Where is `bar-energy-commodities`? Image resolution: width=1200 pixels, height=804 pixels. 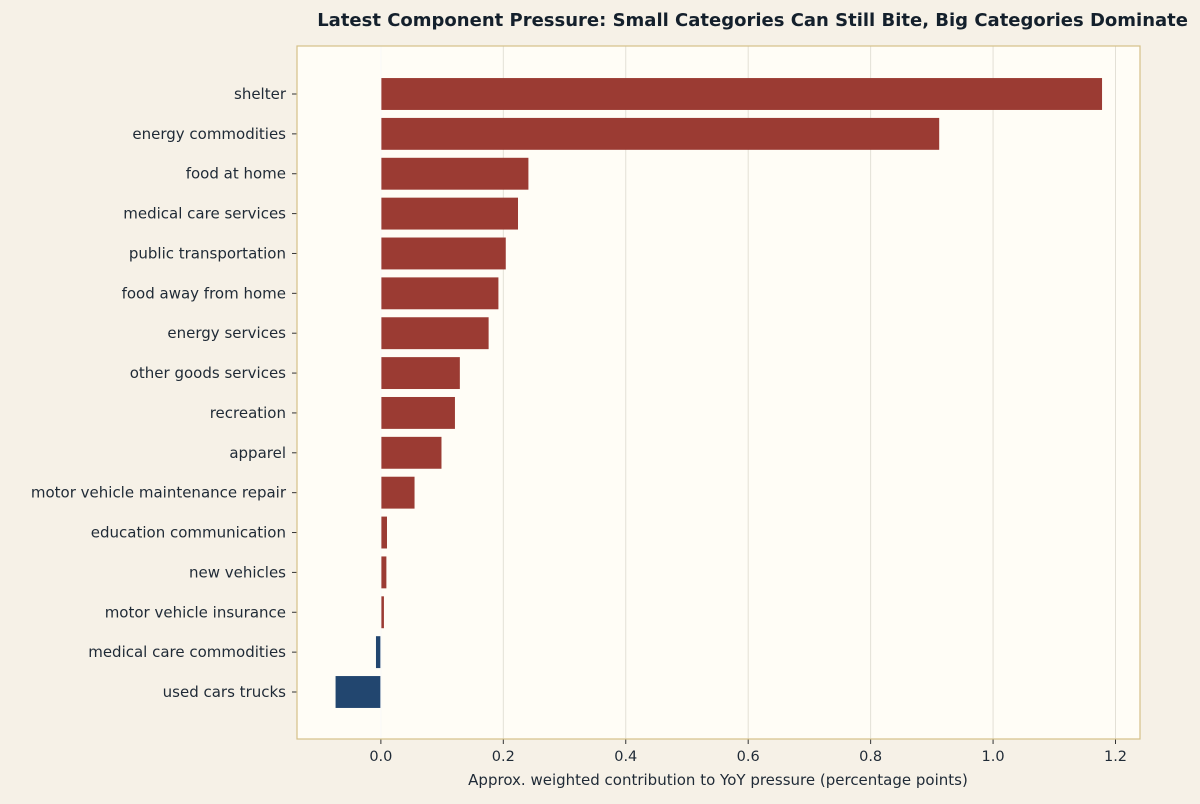 bar-energy-commodities is located at coordinates (660, 133).